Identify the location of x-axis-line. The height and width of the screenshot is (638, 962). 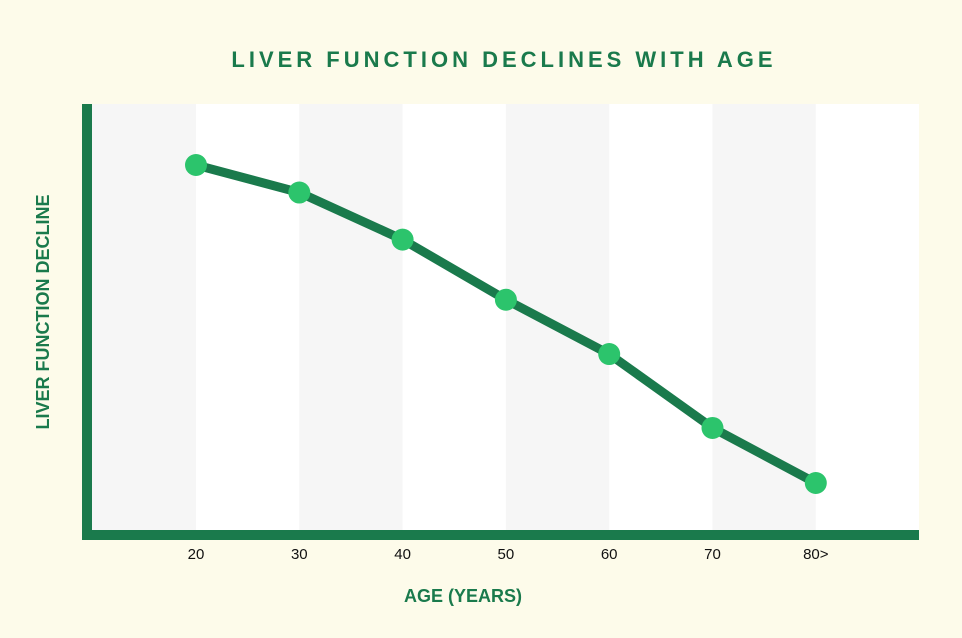
(500, 535).